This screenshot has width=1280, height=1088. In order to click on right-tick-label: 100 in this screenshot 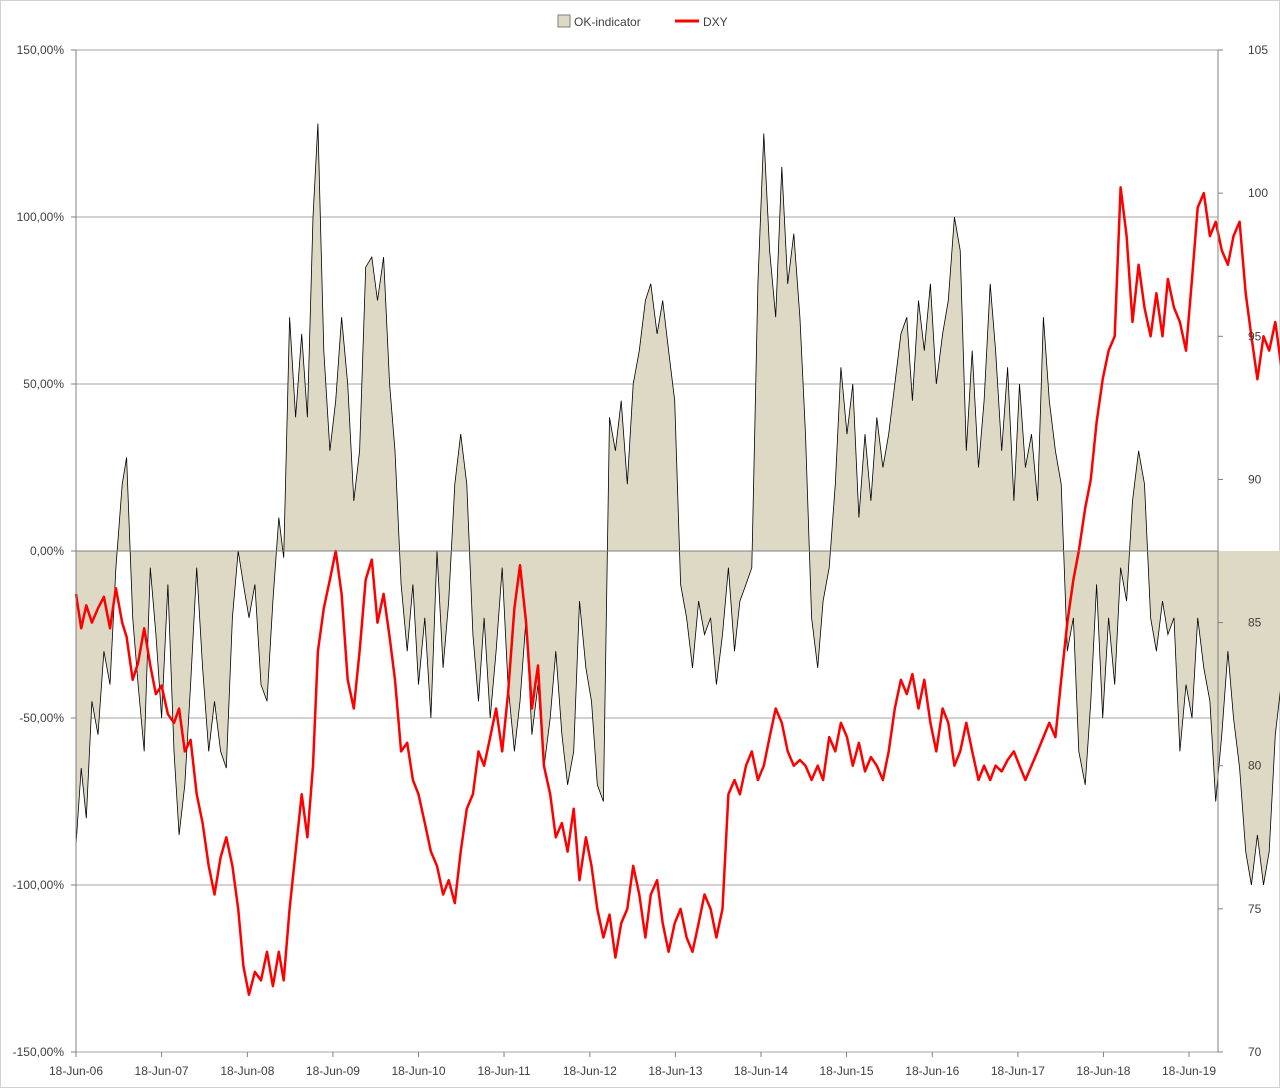, I will do `click(1258, 193)`.